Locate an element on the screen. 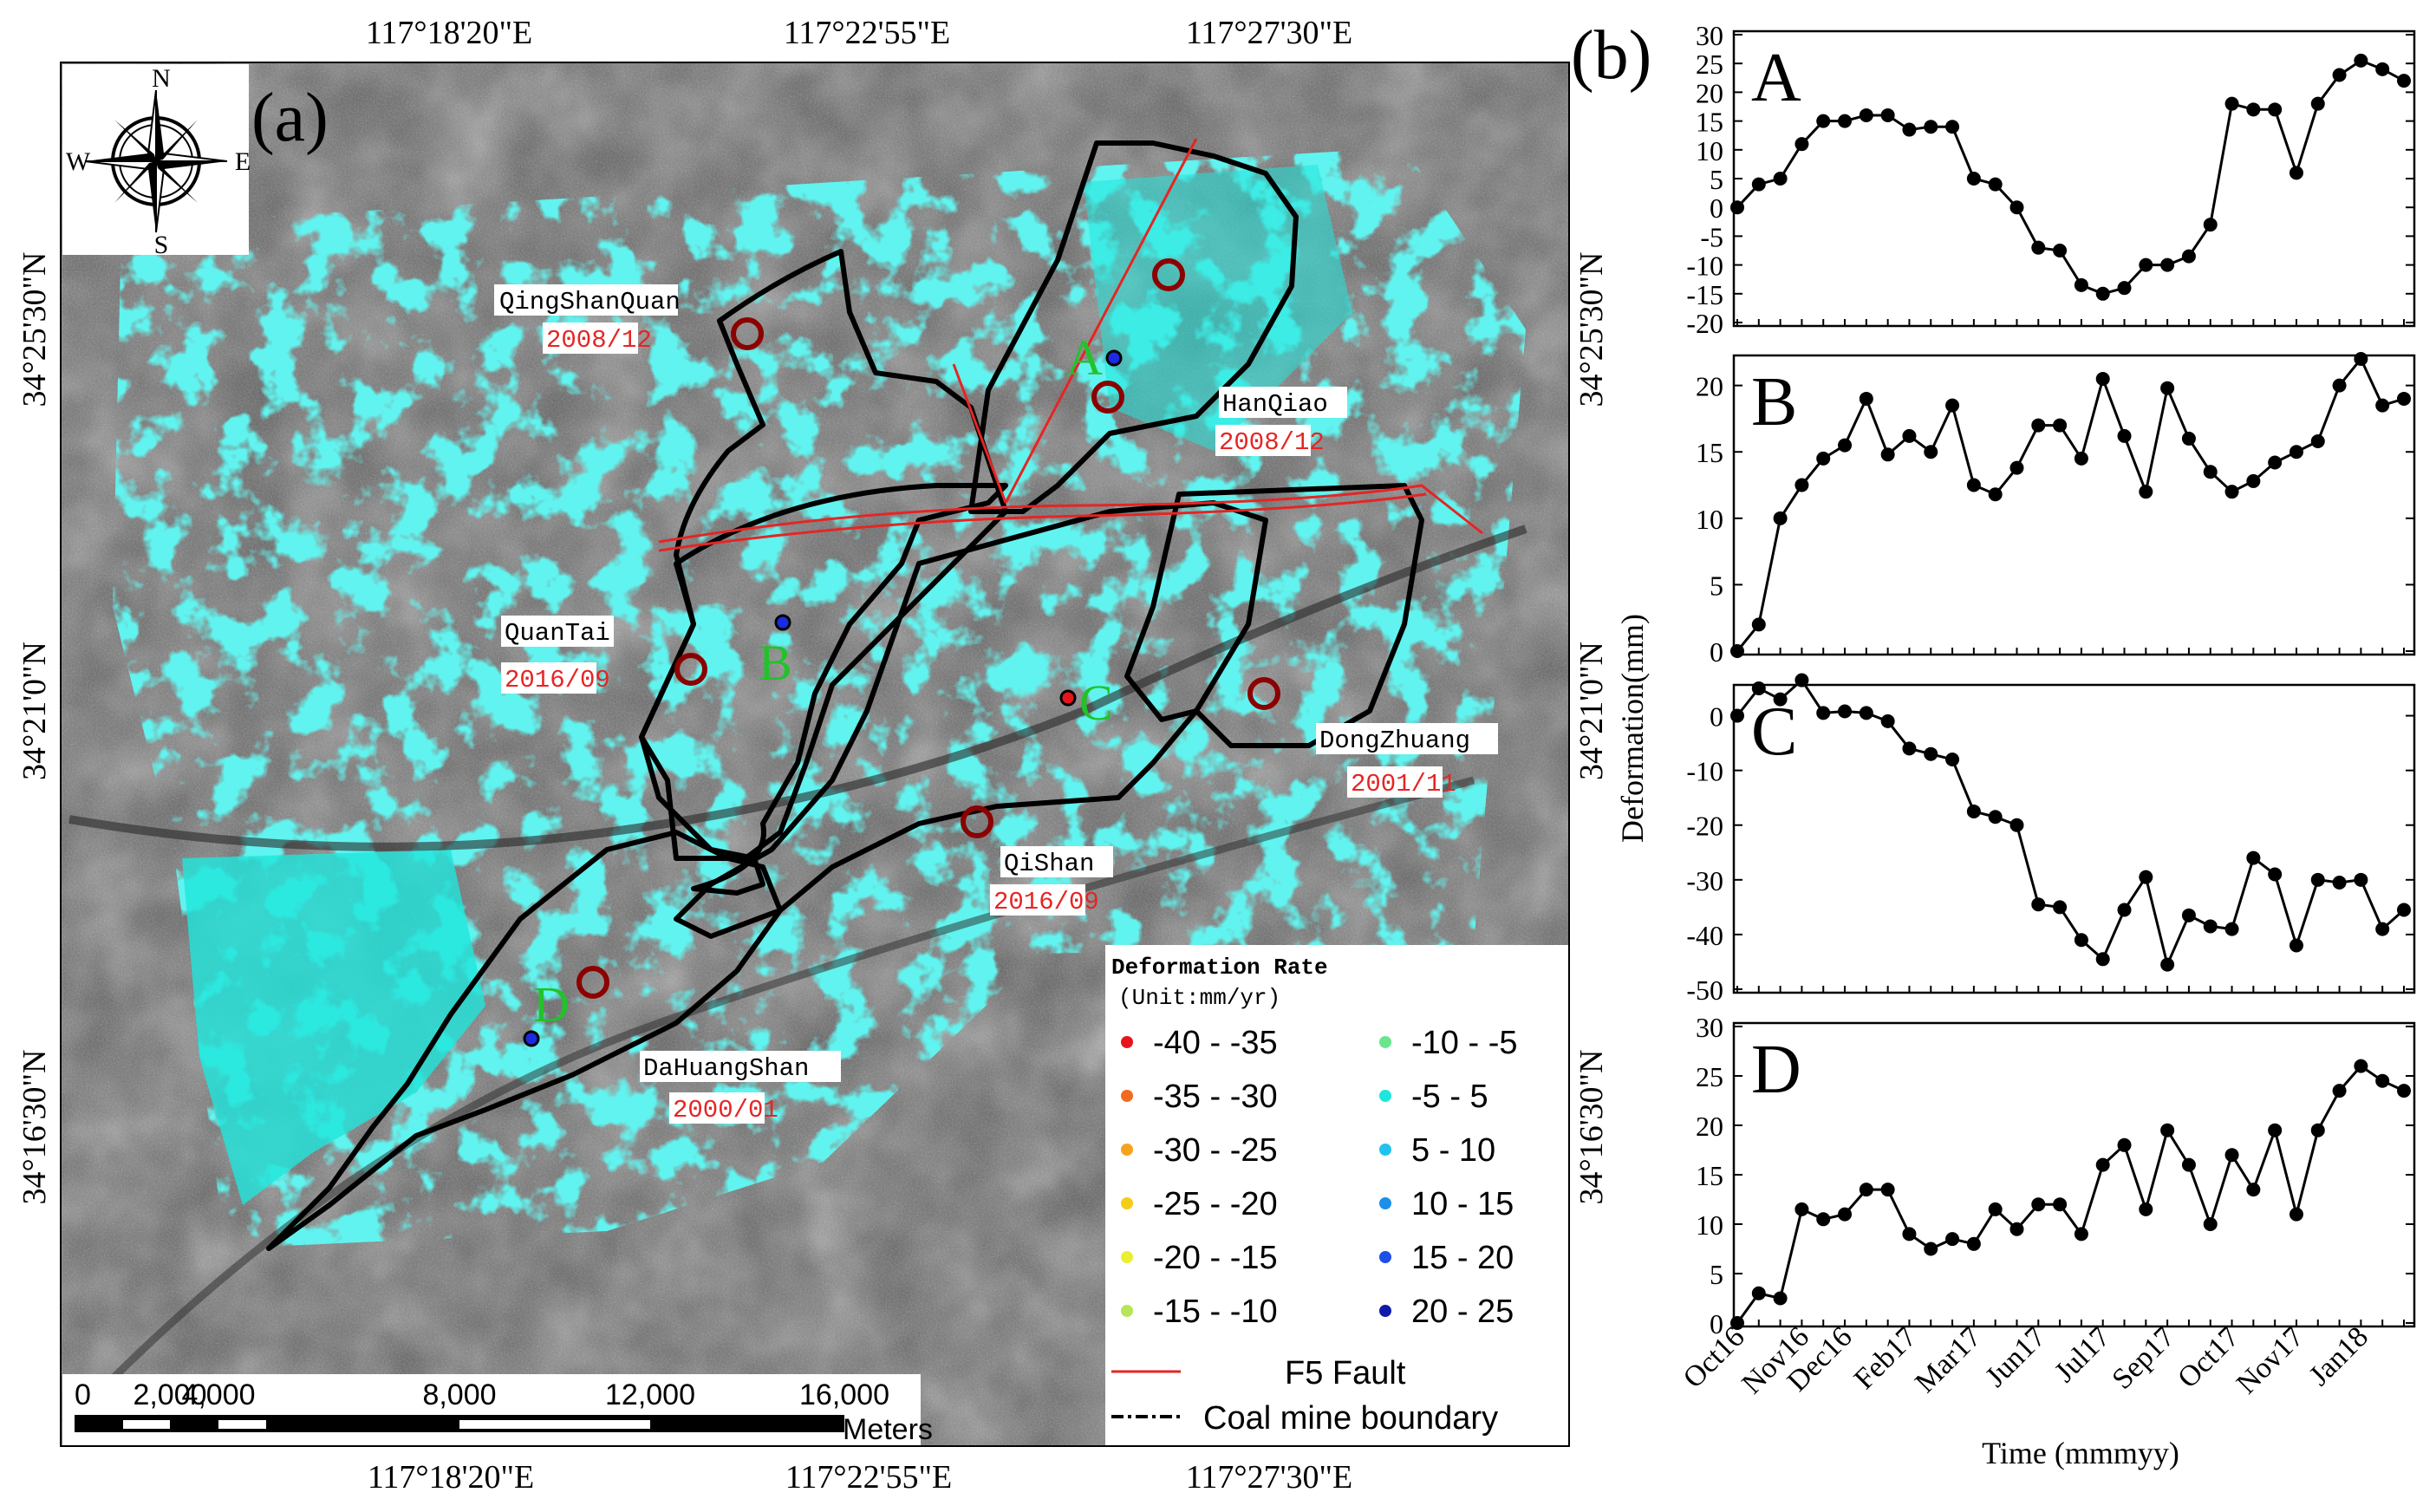  scalebar-tick-label: 16,000 is located at coordinates (844, 1394).